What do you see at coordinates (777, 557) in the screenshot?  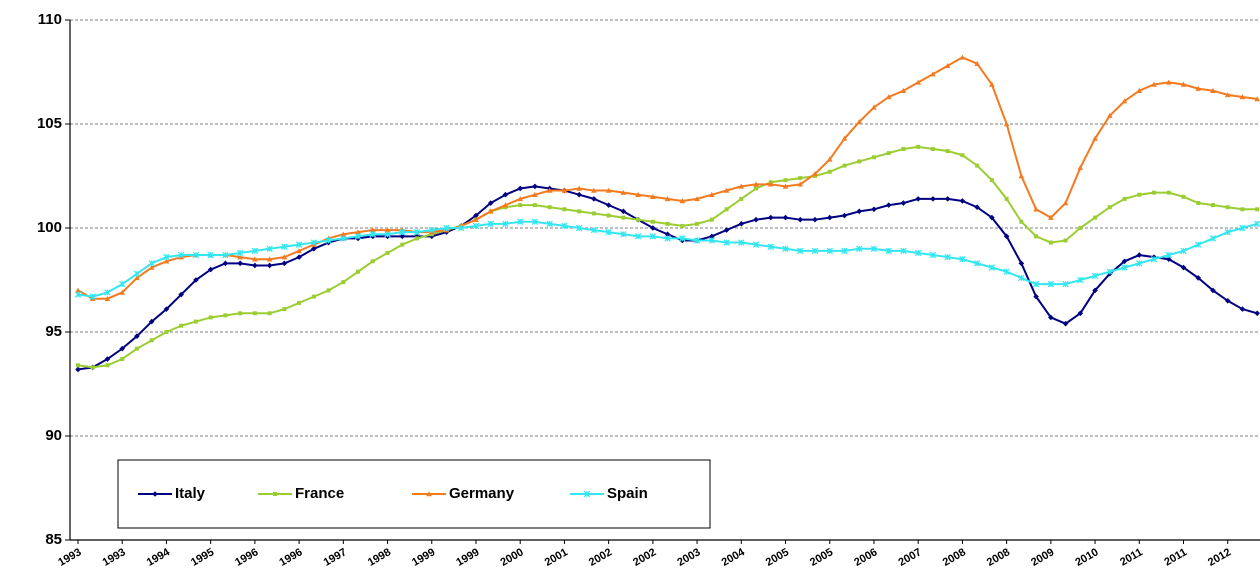 I see `x-tick-label: 2005` at bounding box center [777, 557].